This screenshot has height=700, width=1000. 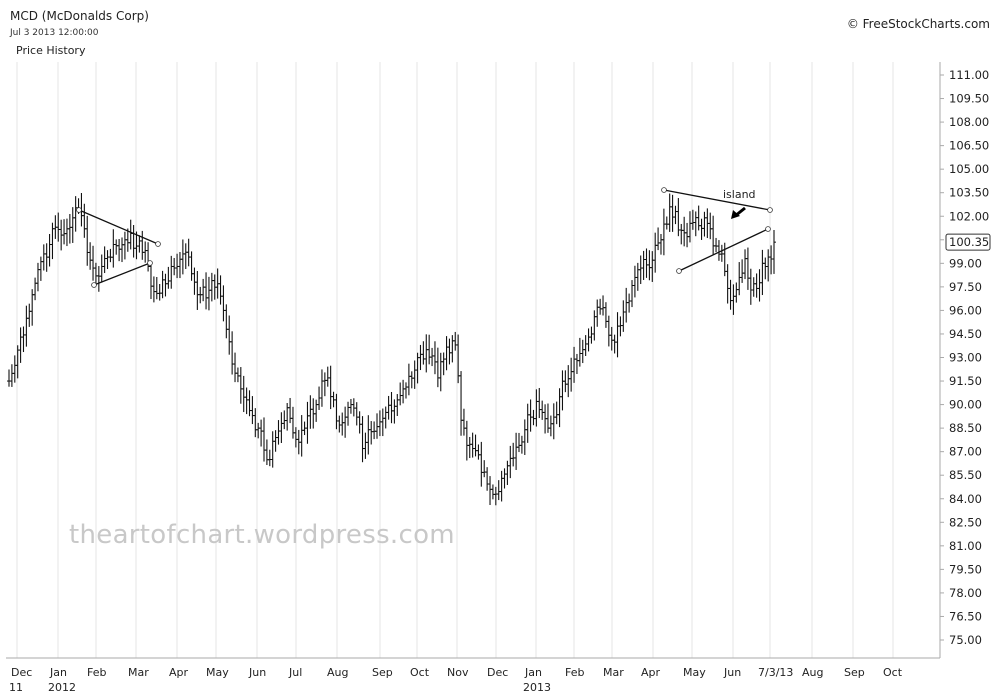 What do you see at coordinates (735, 214) in the screenshot?
I see `island-arrowhead` at bounding box center [735, 214].